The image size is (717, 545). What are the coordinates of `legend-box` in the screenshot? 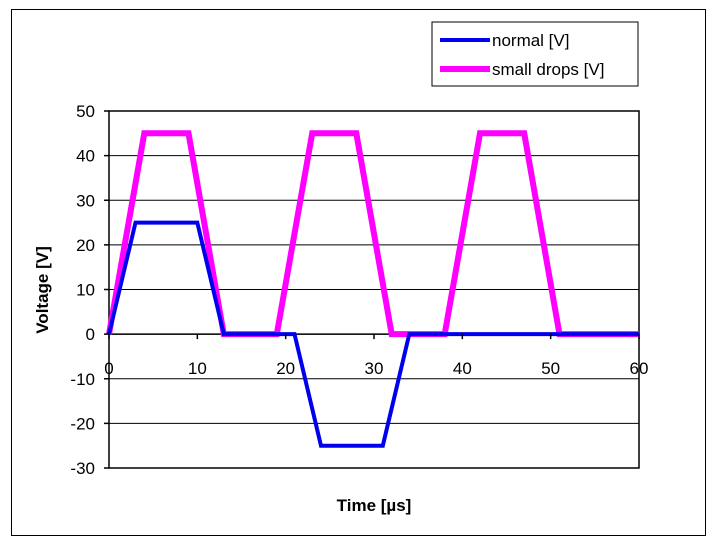 It's located at (535, 54).